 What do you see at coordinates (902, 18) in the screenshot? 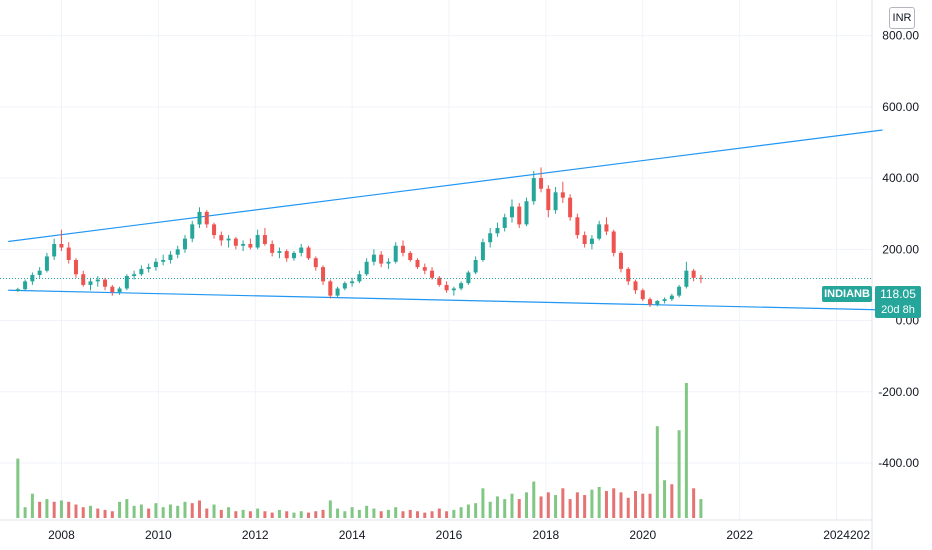
I see `currency-button: INR` at bounding box center [902, 18].